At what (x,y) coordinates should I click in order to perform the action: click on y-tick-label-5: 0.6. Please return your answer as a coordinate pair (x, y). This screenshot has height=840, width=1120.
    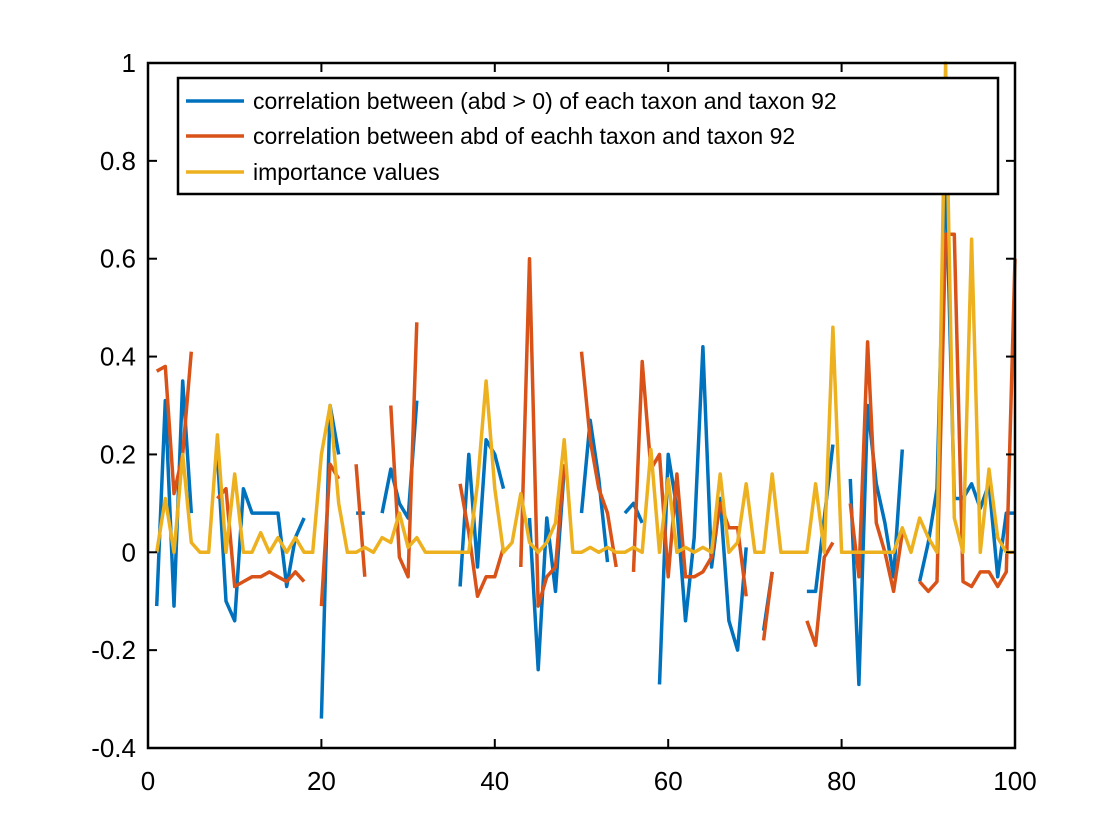
    Looking at the image, I should click on (118, 259).